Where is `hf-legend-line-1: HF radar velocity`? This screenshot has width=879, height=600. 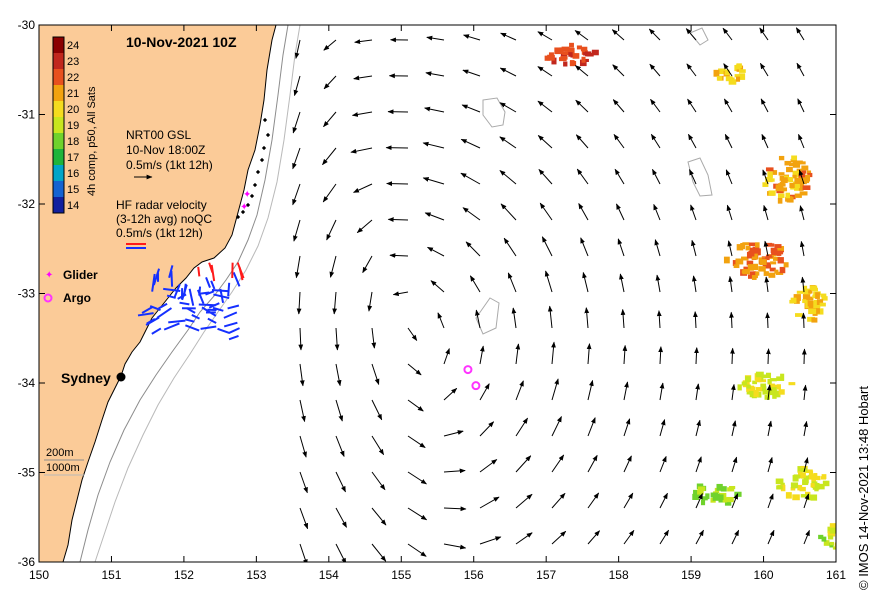
hf-legend-line-1: HF radar velocity is located at coordinates (161, 205).